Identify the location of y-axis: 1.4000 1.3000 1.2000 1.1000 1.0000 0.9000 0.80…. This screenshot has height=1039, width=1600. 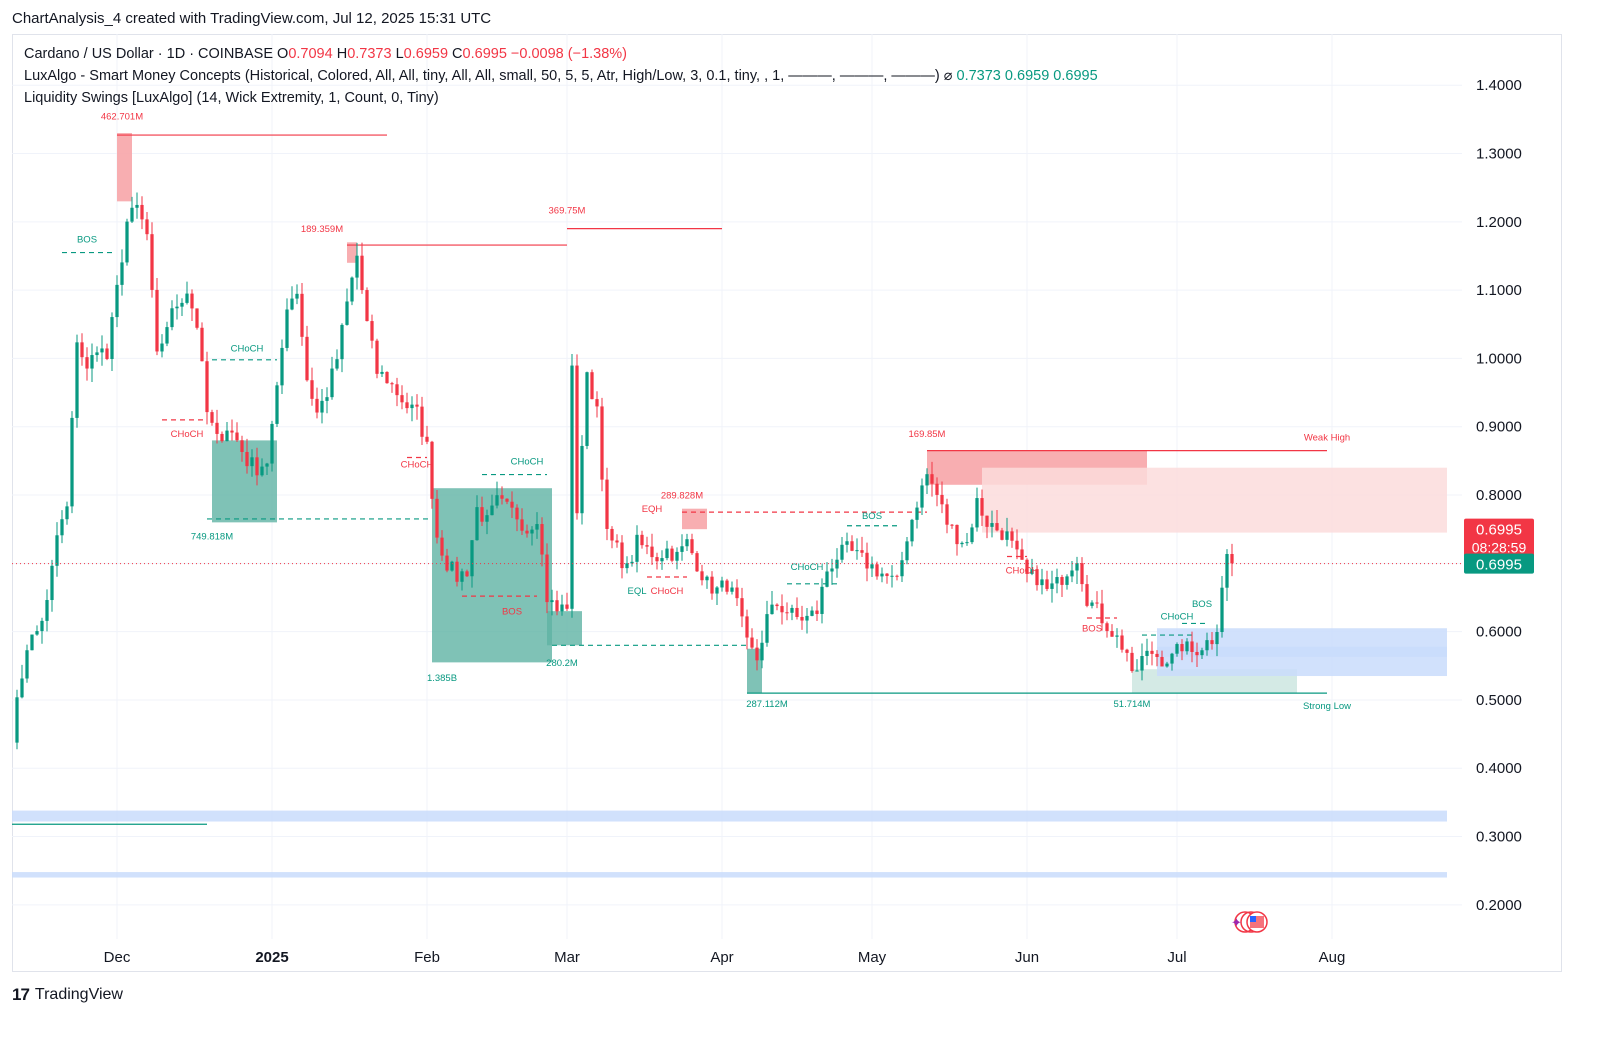
(1499, 495).